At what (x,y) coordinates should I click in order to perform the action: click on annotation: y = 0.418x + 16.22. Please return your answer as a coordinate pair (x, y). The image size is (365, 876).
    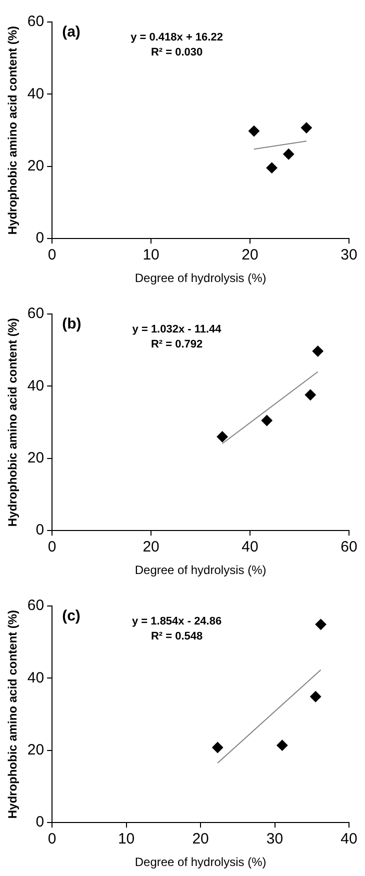
    Looking at the image, I should click on (176, 38).